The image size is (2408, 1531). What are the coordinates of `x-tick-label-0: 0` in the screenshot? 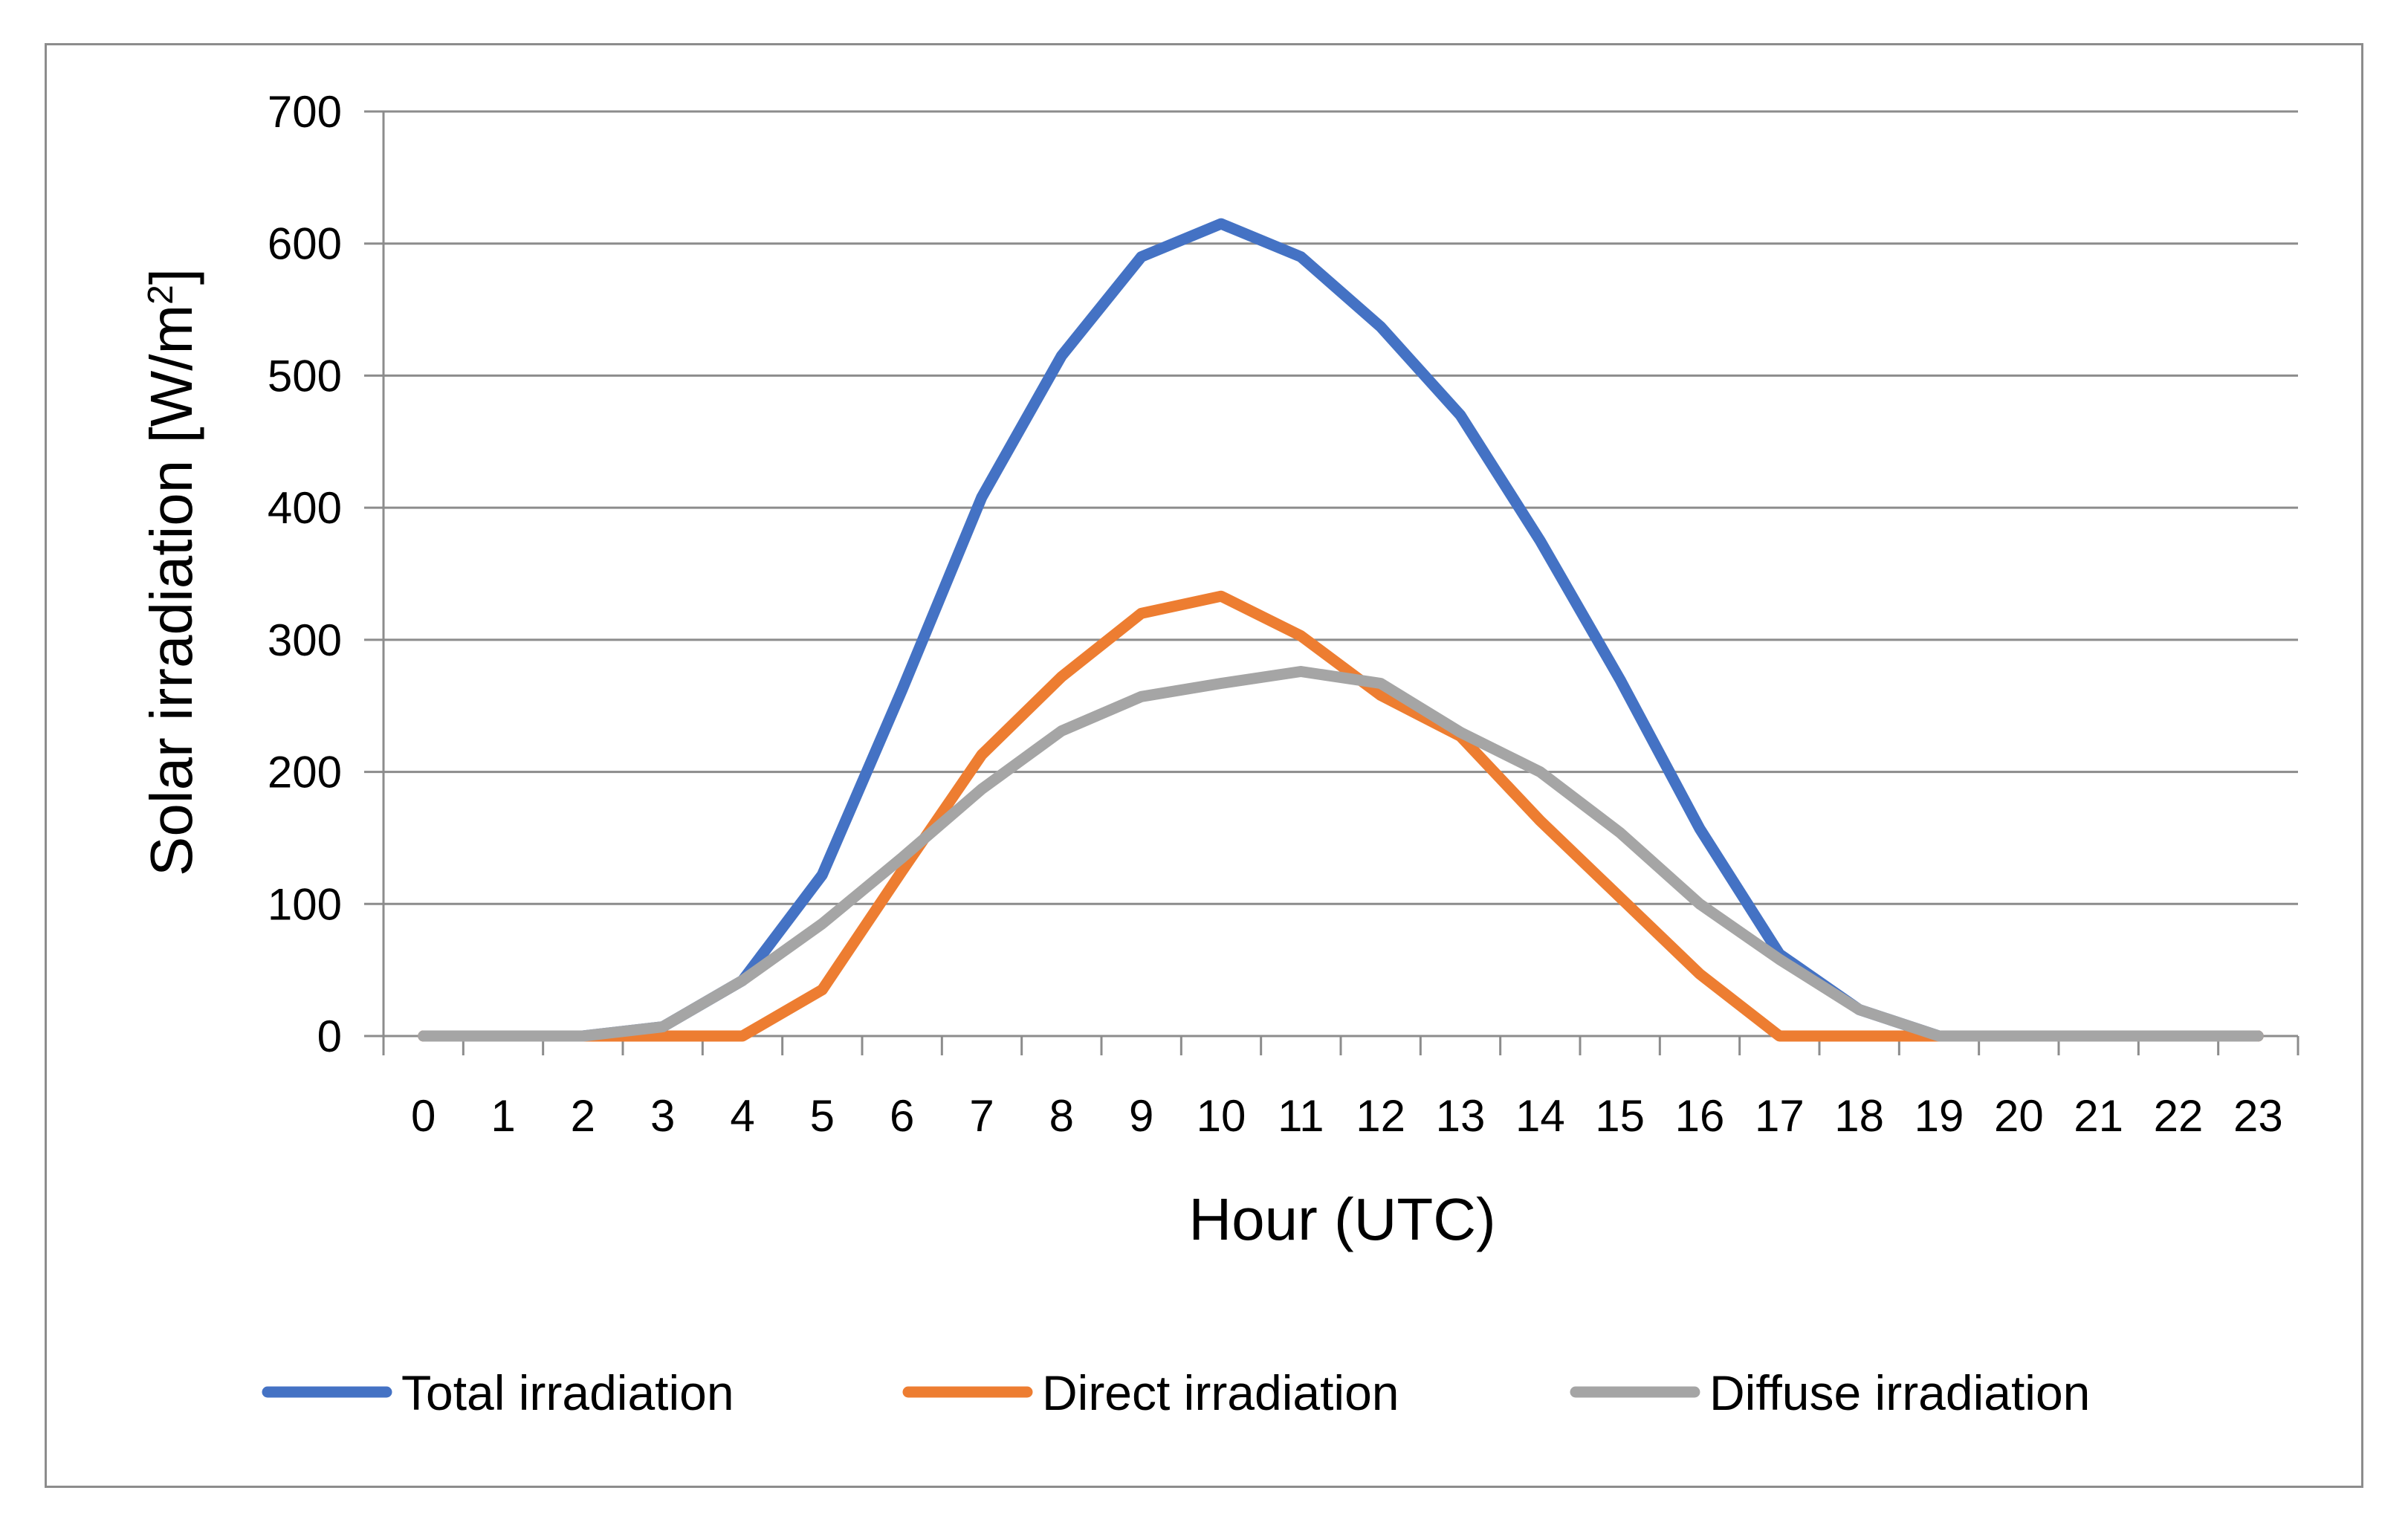 It's located at (424, 1116).